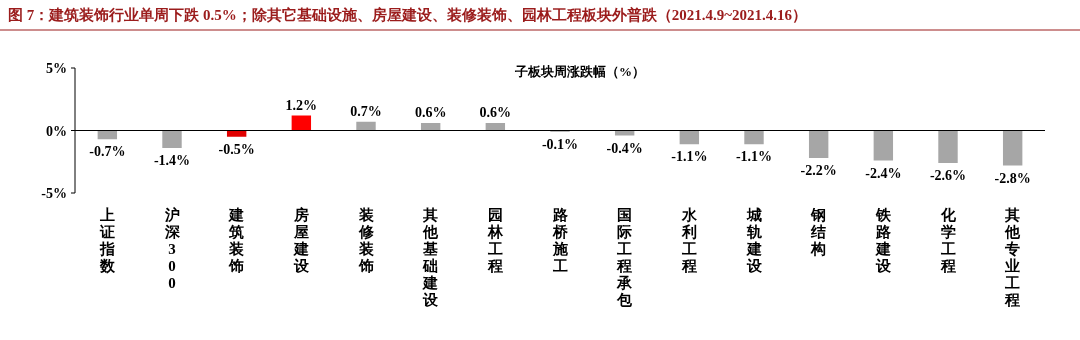 This screenshot has width=1080, height=340. I want to click on y-tick-label: -5%, so click(54, 193).